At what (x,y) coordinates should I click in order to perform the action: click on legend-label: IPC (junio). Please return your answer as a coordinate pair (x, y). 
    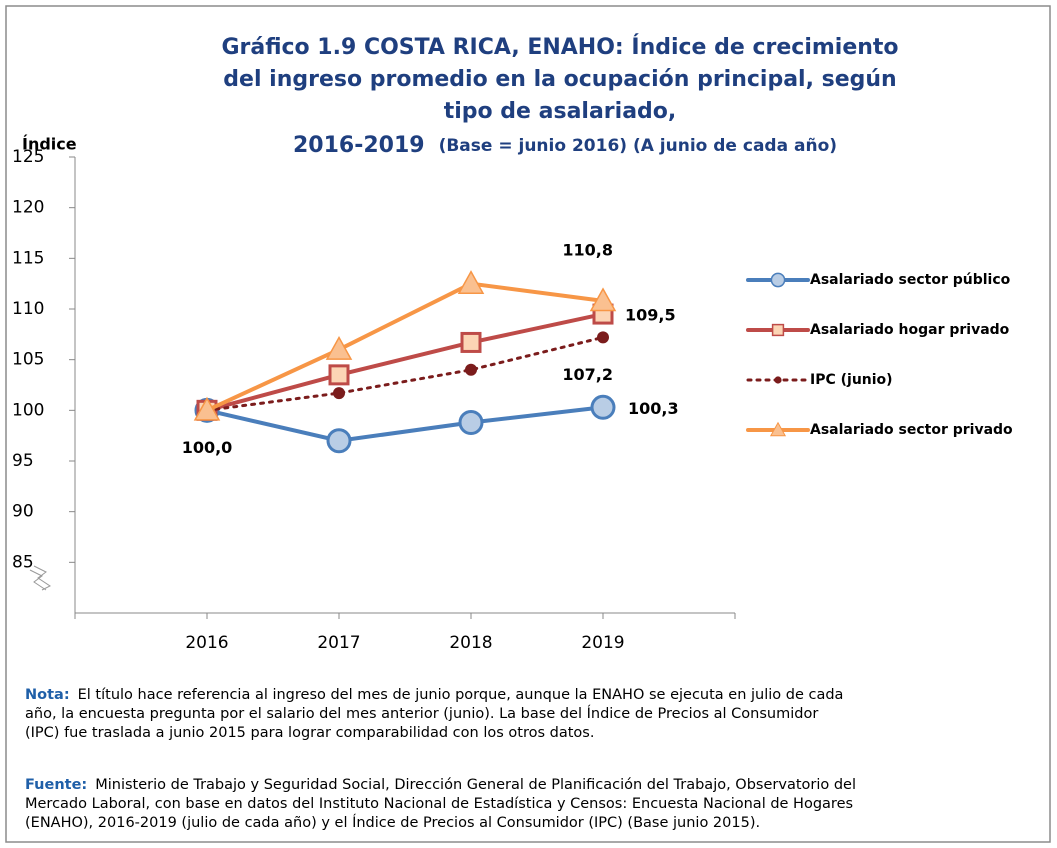
    Looking at the image, I should click on (851, 380).